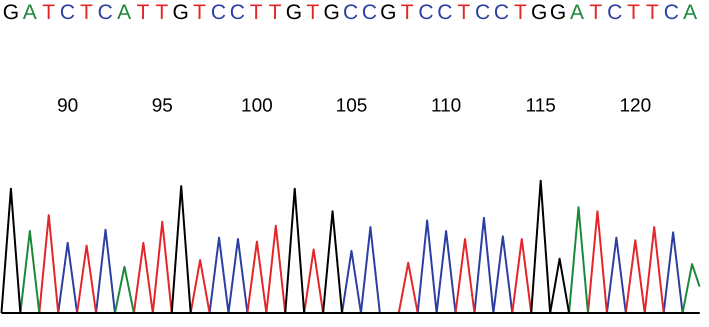 The height and width of the screenshot is (327, 709). What do you see at coordinates (352, 105) in the screenshot?
I see `x-tick-label: 105` at bounding box center [352, 105].